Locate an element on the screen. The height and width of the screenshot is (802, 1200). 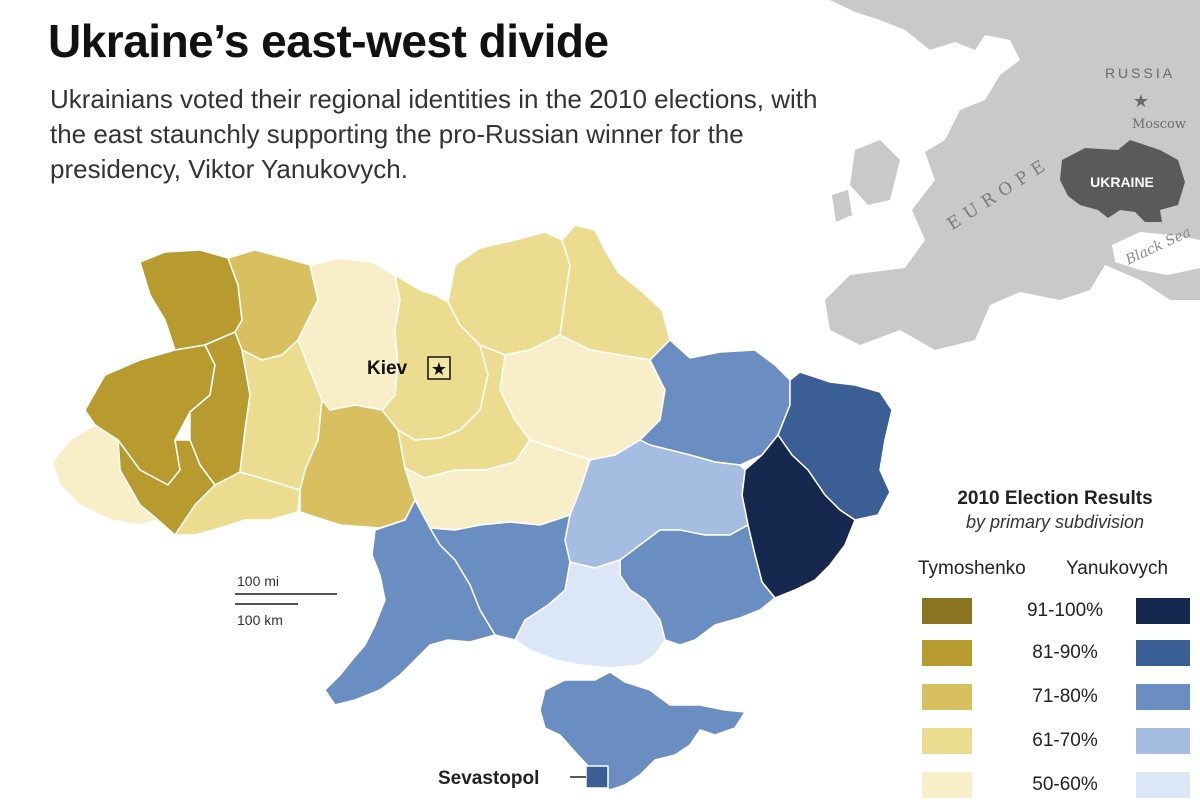
region-odesa is located at coordinates (410, 602).